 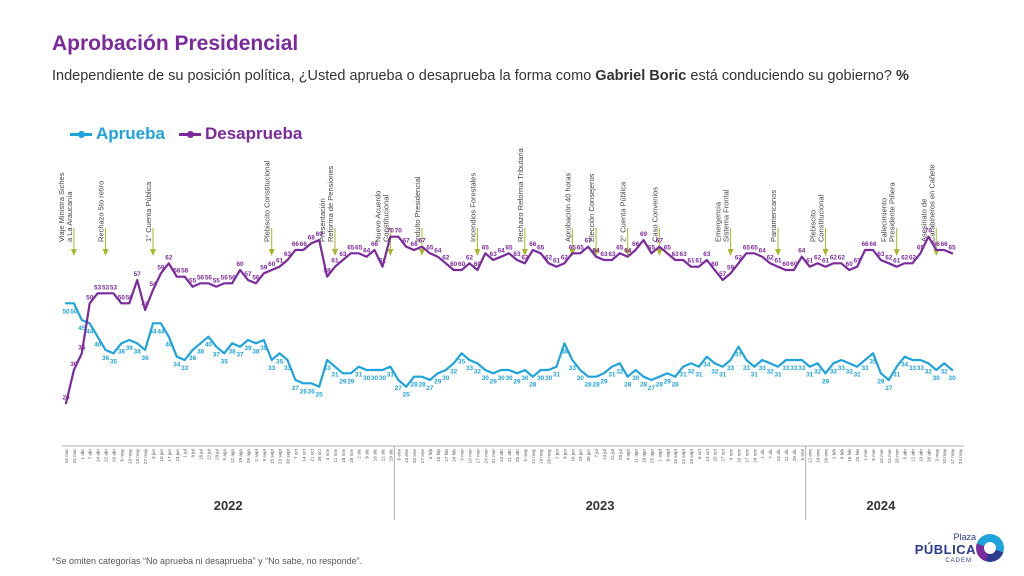 What do you see at coordinates (320, 395) in the screenshot?
I see `data-label-aprueba: 25` at bounding box center [320, 395].